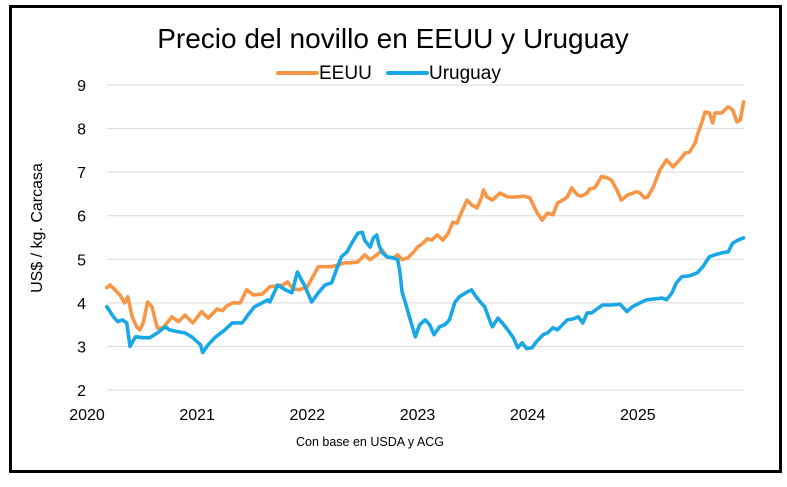 This screenshot has height=487, width=787. I want to click on legend-label-uruguay: Uruguay, so click(465, 73).